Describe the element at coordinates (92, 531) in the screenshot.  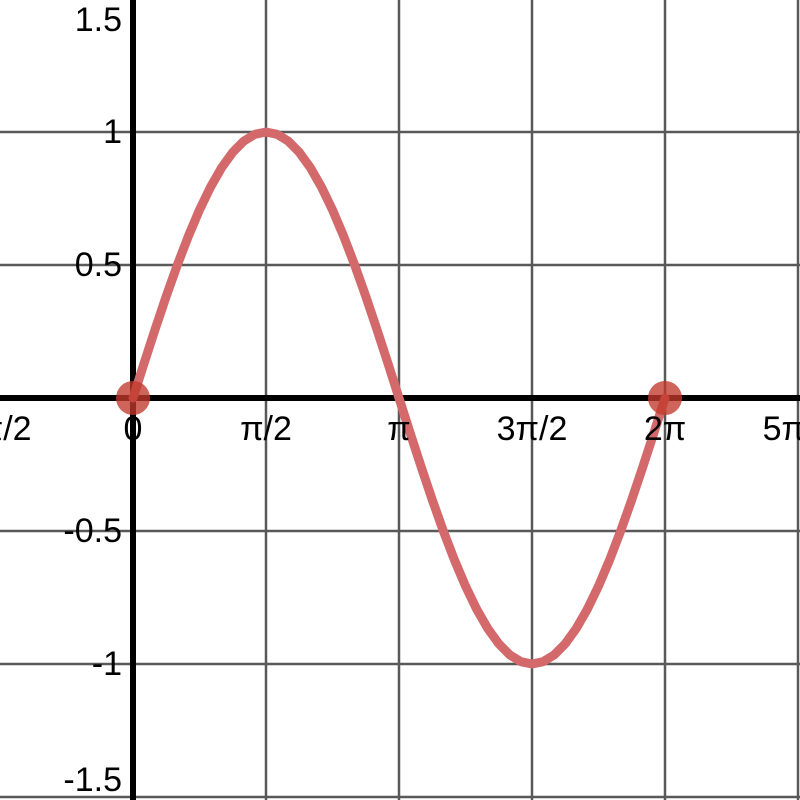
I see `y-tick-label-3: -0.5` at that location.